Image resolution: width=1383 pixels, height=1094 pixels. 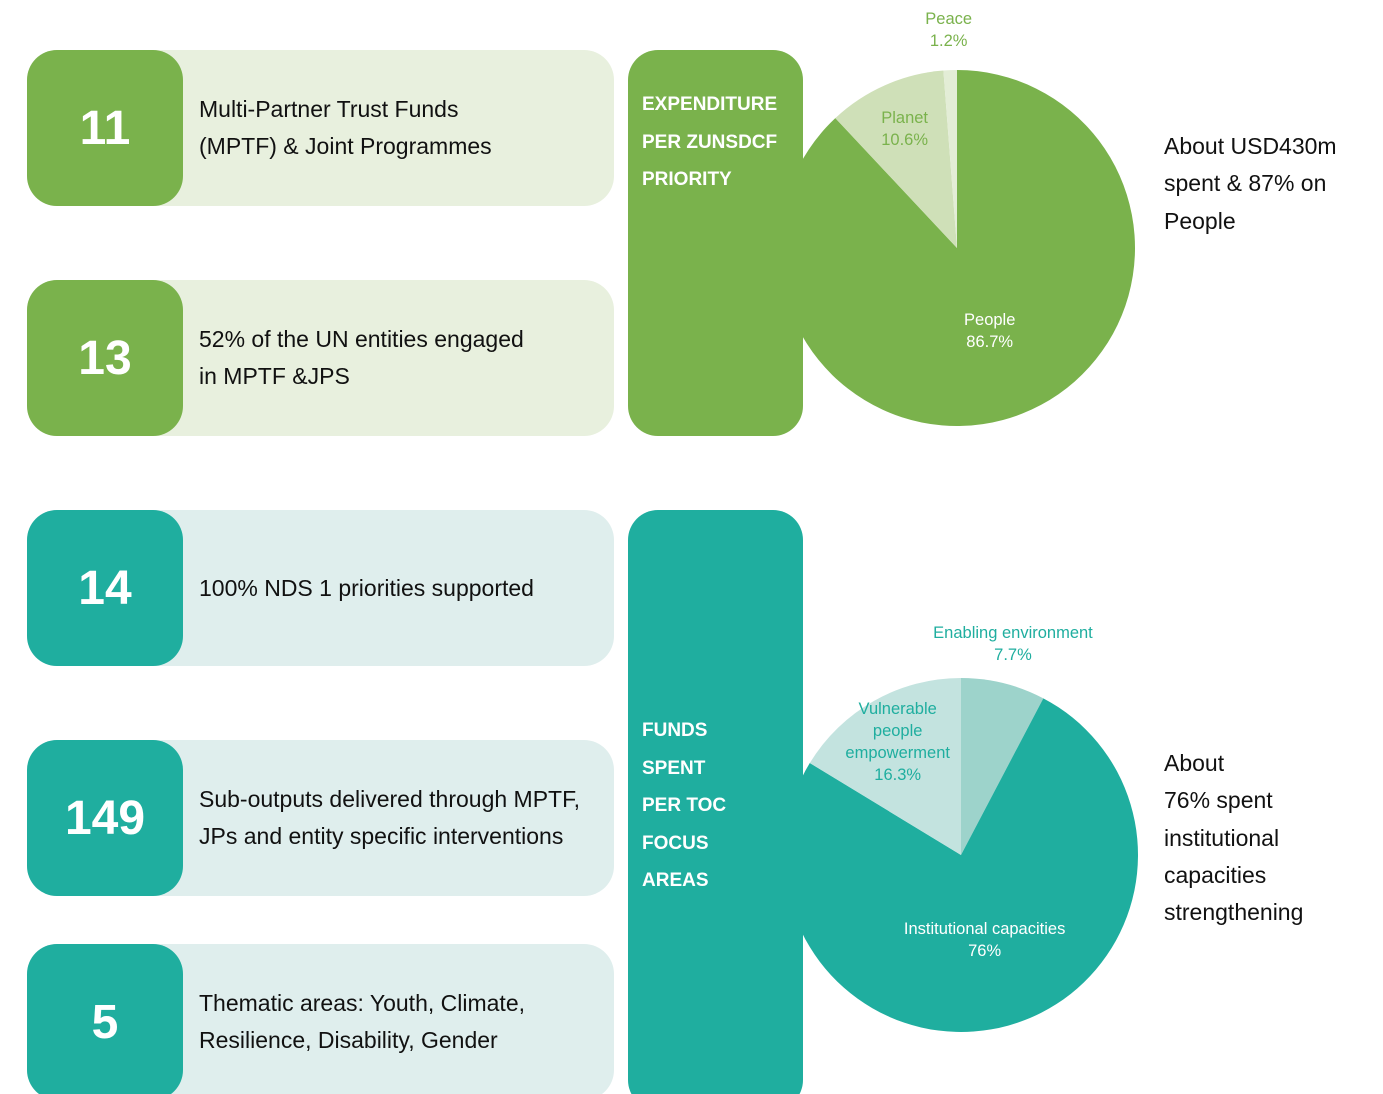 I want to click on text-line: 100% NDS 1 priorities supported, so click(x=366, y=587).